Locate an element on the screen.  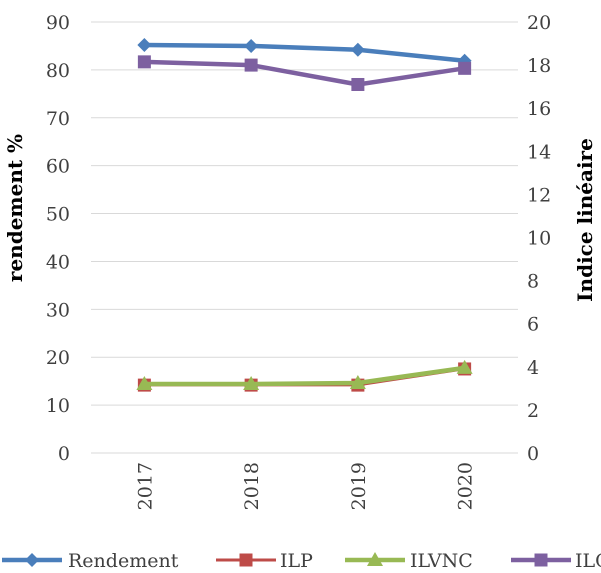
right-tick-label: 14 is located at coordinates (539, 152).